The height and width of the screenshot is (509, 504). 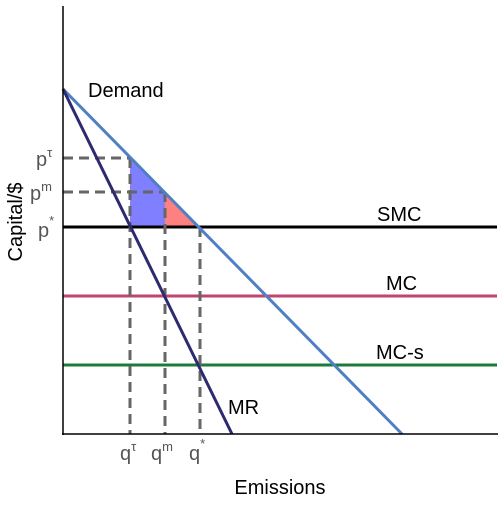 What do you see at coordinates (197, 450) in the screenshot?
I see `quantity-tick-q-star: q*` at bounding box center [197, 450].